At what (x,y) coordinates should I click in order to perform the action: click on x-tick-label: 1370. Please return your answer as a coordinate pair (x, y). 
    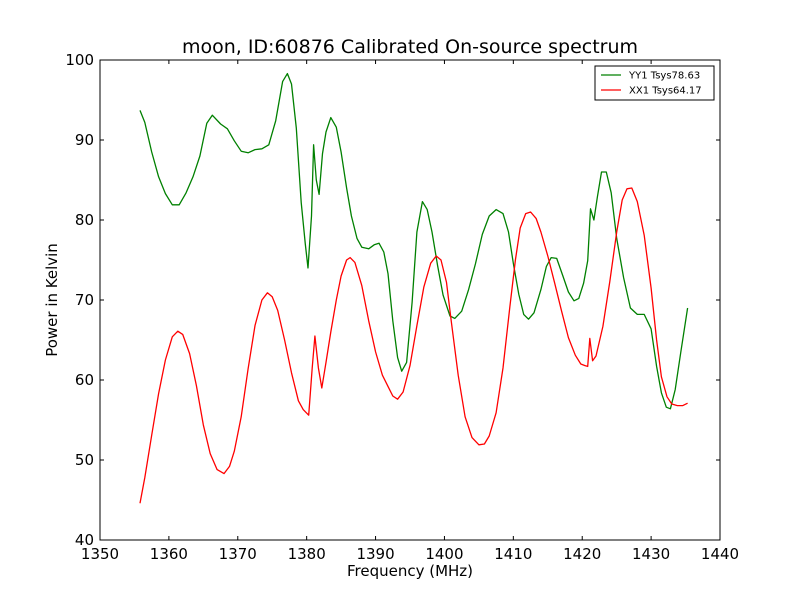
    Looking at the image, I should click on (238, 554).